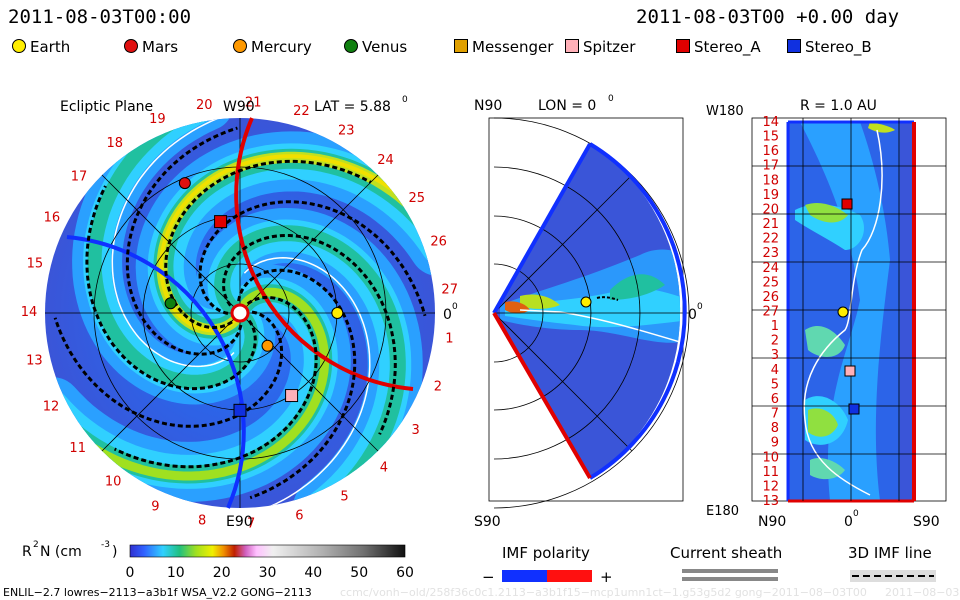  Describe the element at coordinates (41, 48) in the screenshot. I see `legend-earth: Earth` at that location.